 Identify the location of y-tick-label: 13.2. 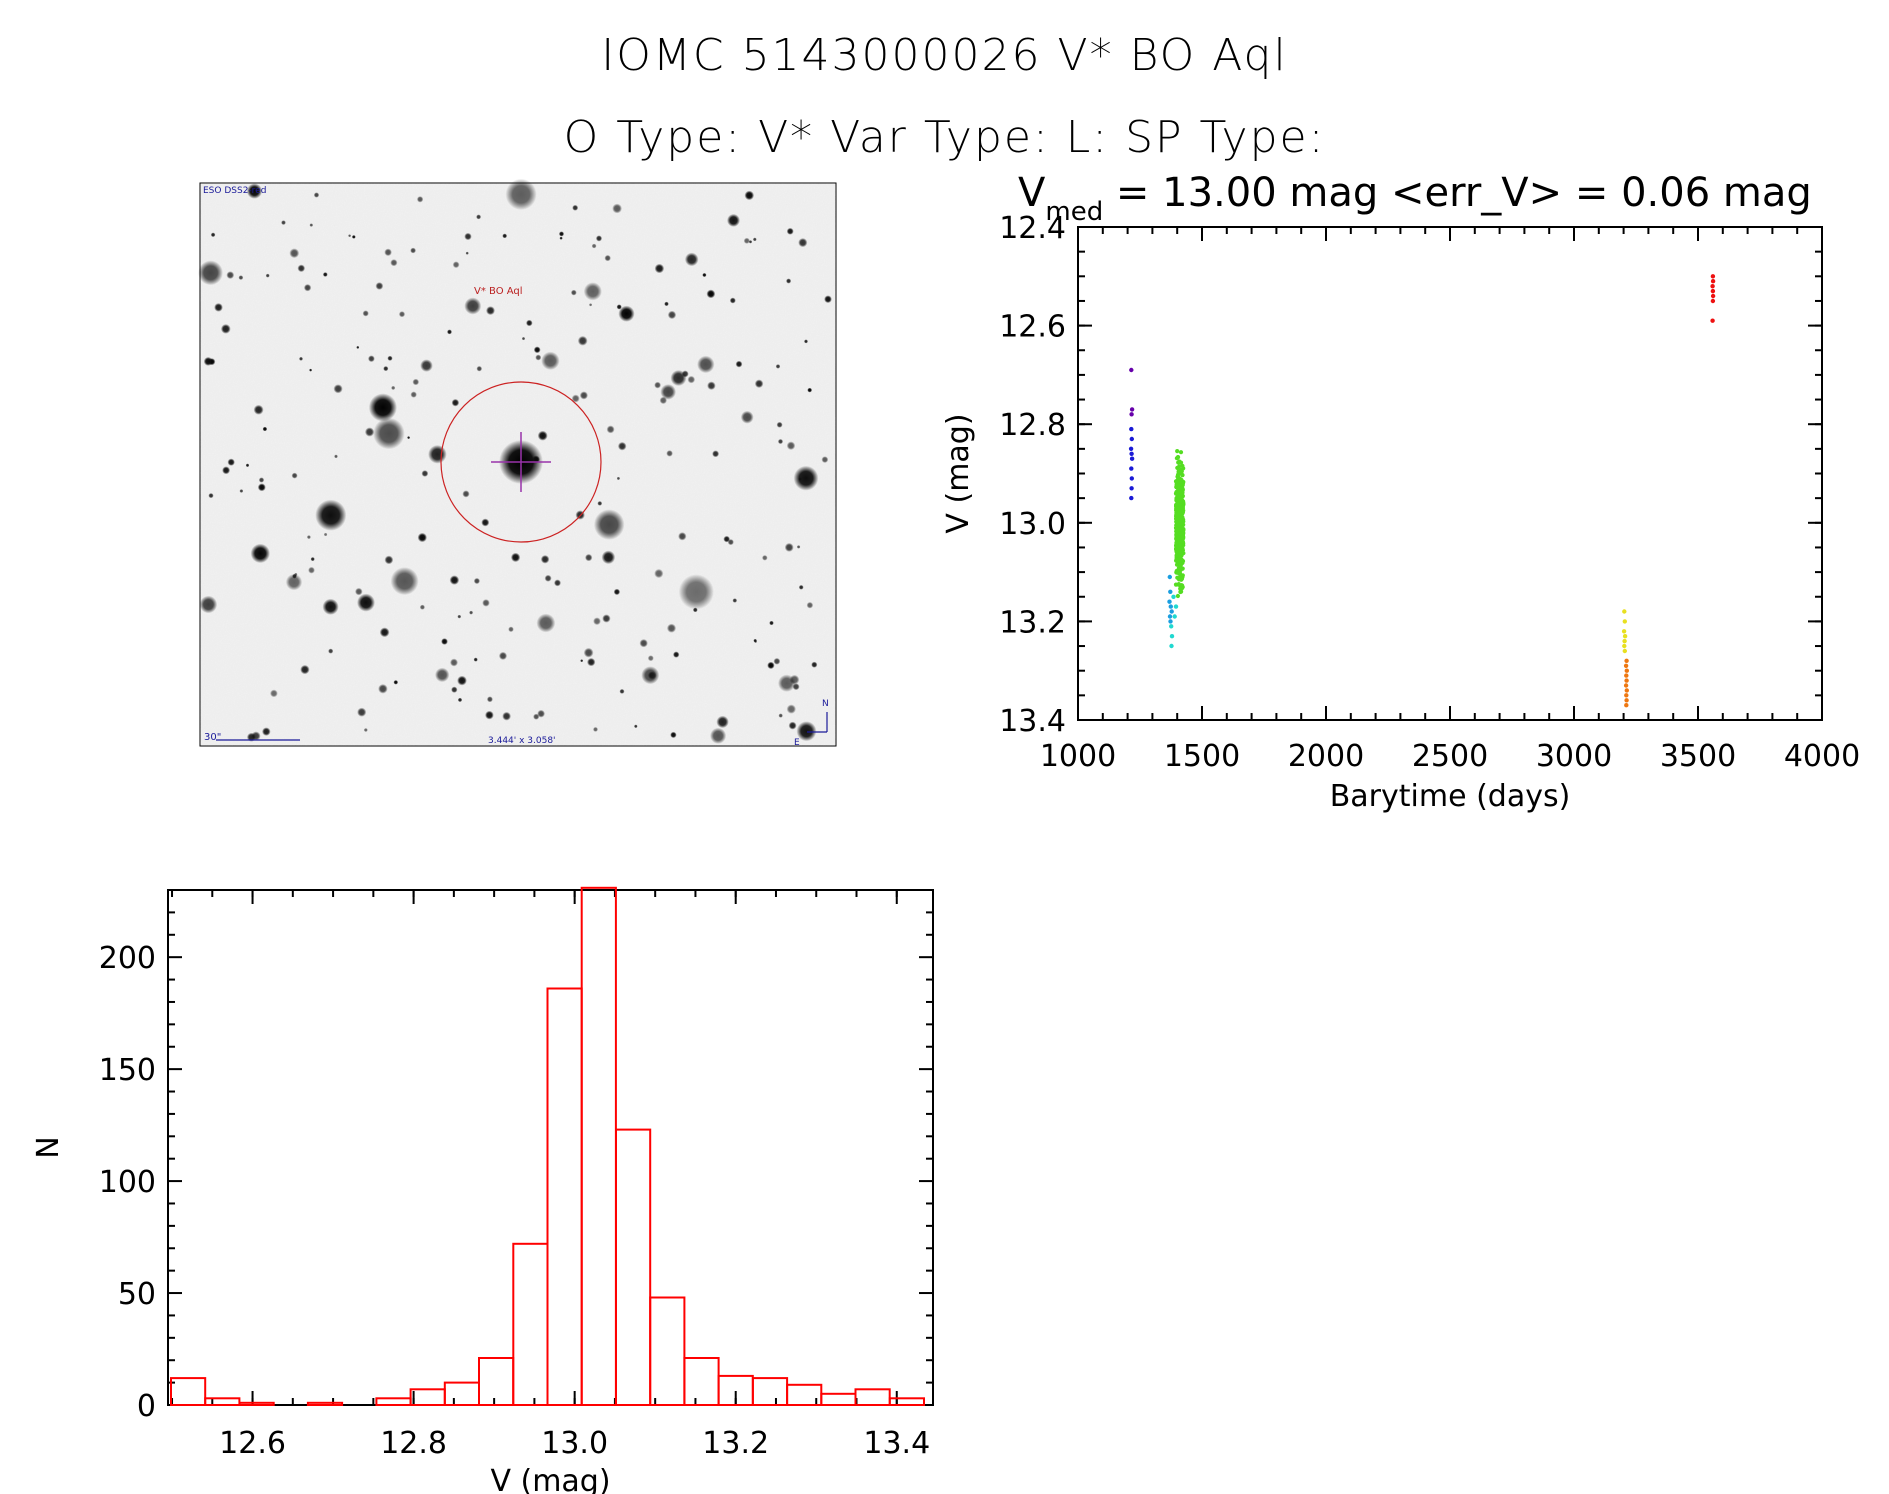
(1032, 622).